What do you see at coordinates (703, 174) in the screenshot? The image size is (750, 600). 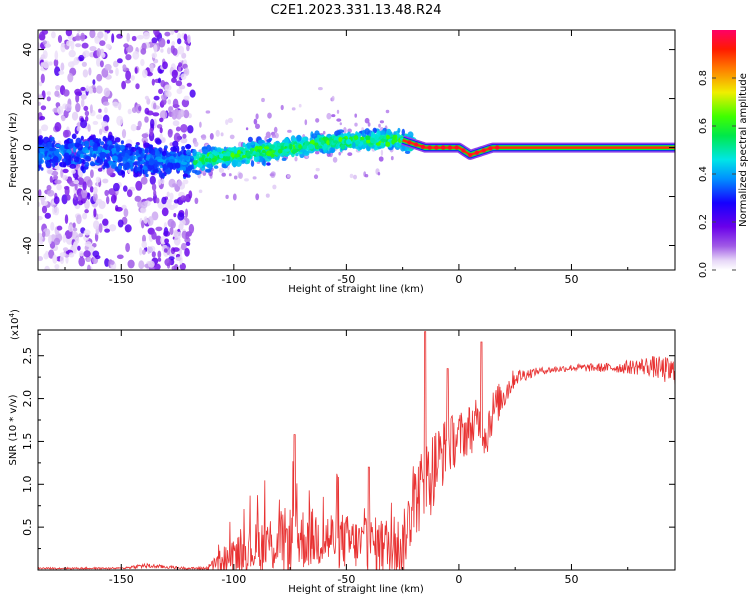 I see `colorbar-tick-label: 0.4` at bounding box center [703, 174].